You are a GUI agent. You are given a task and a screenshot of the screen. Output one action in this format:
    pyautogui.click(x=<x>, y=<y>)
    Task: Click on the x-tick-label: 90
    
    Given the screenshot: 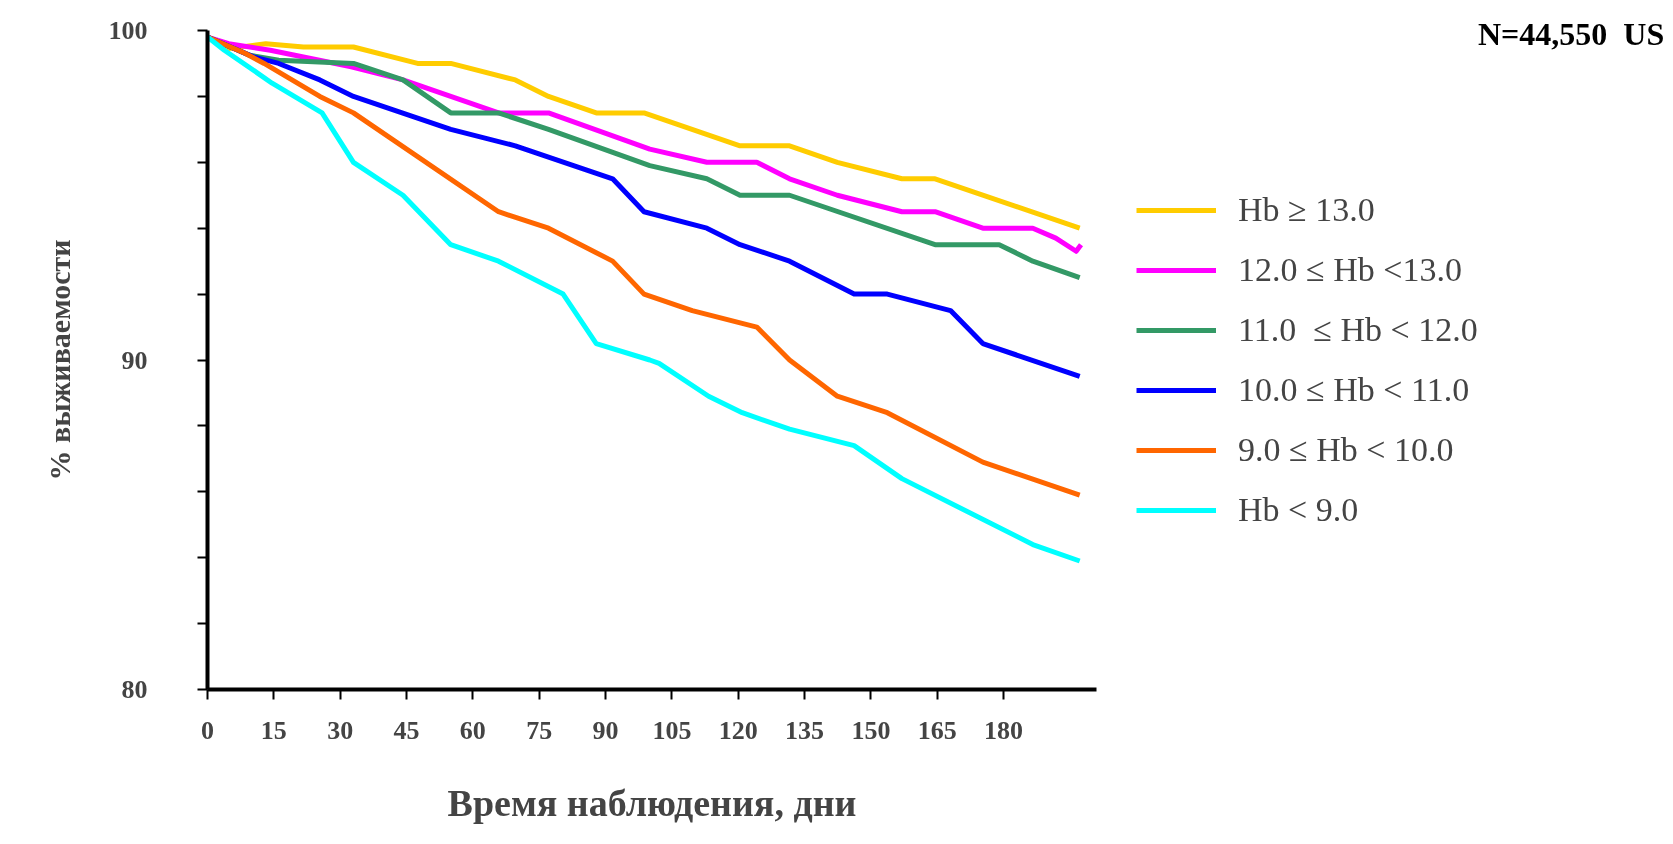 What is the action you would take?
    pyautogui.click(x=605, y=730)
    